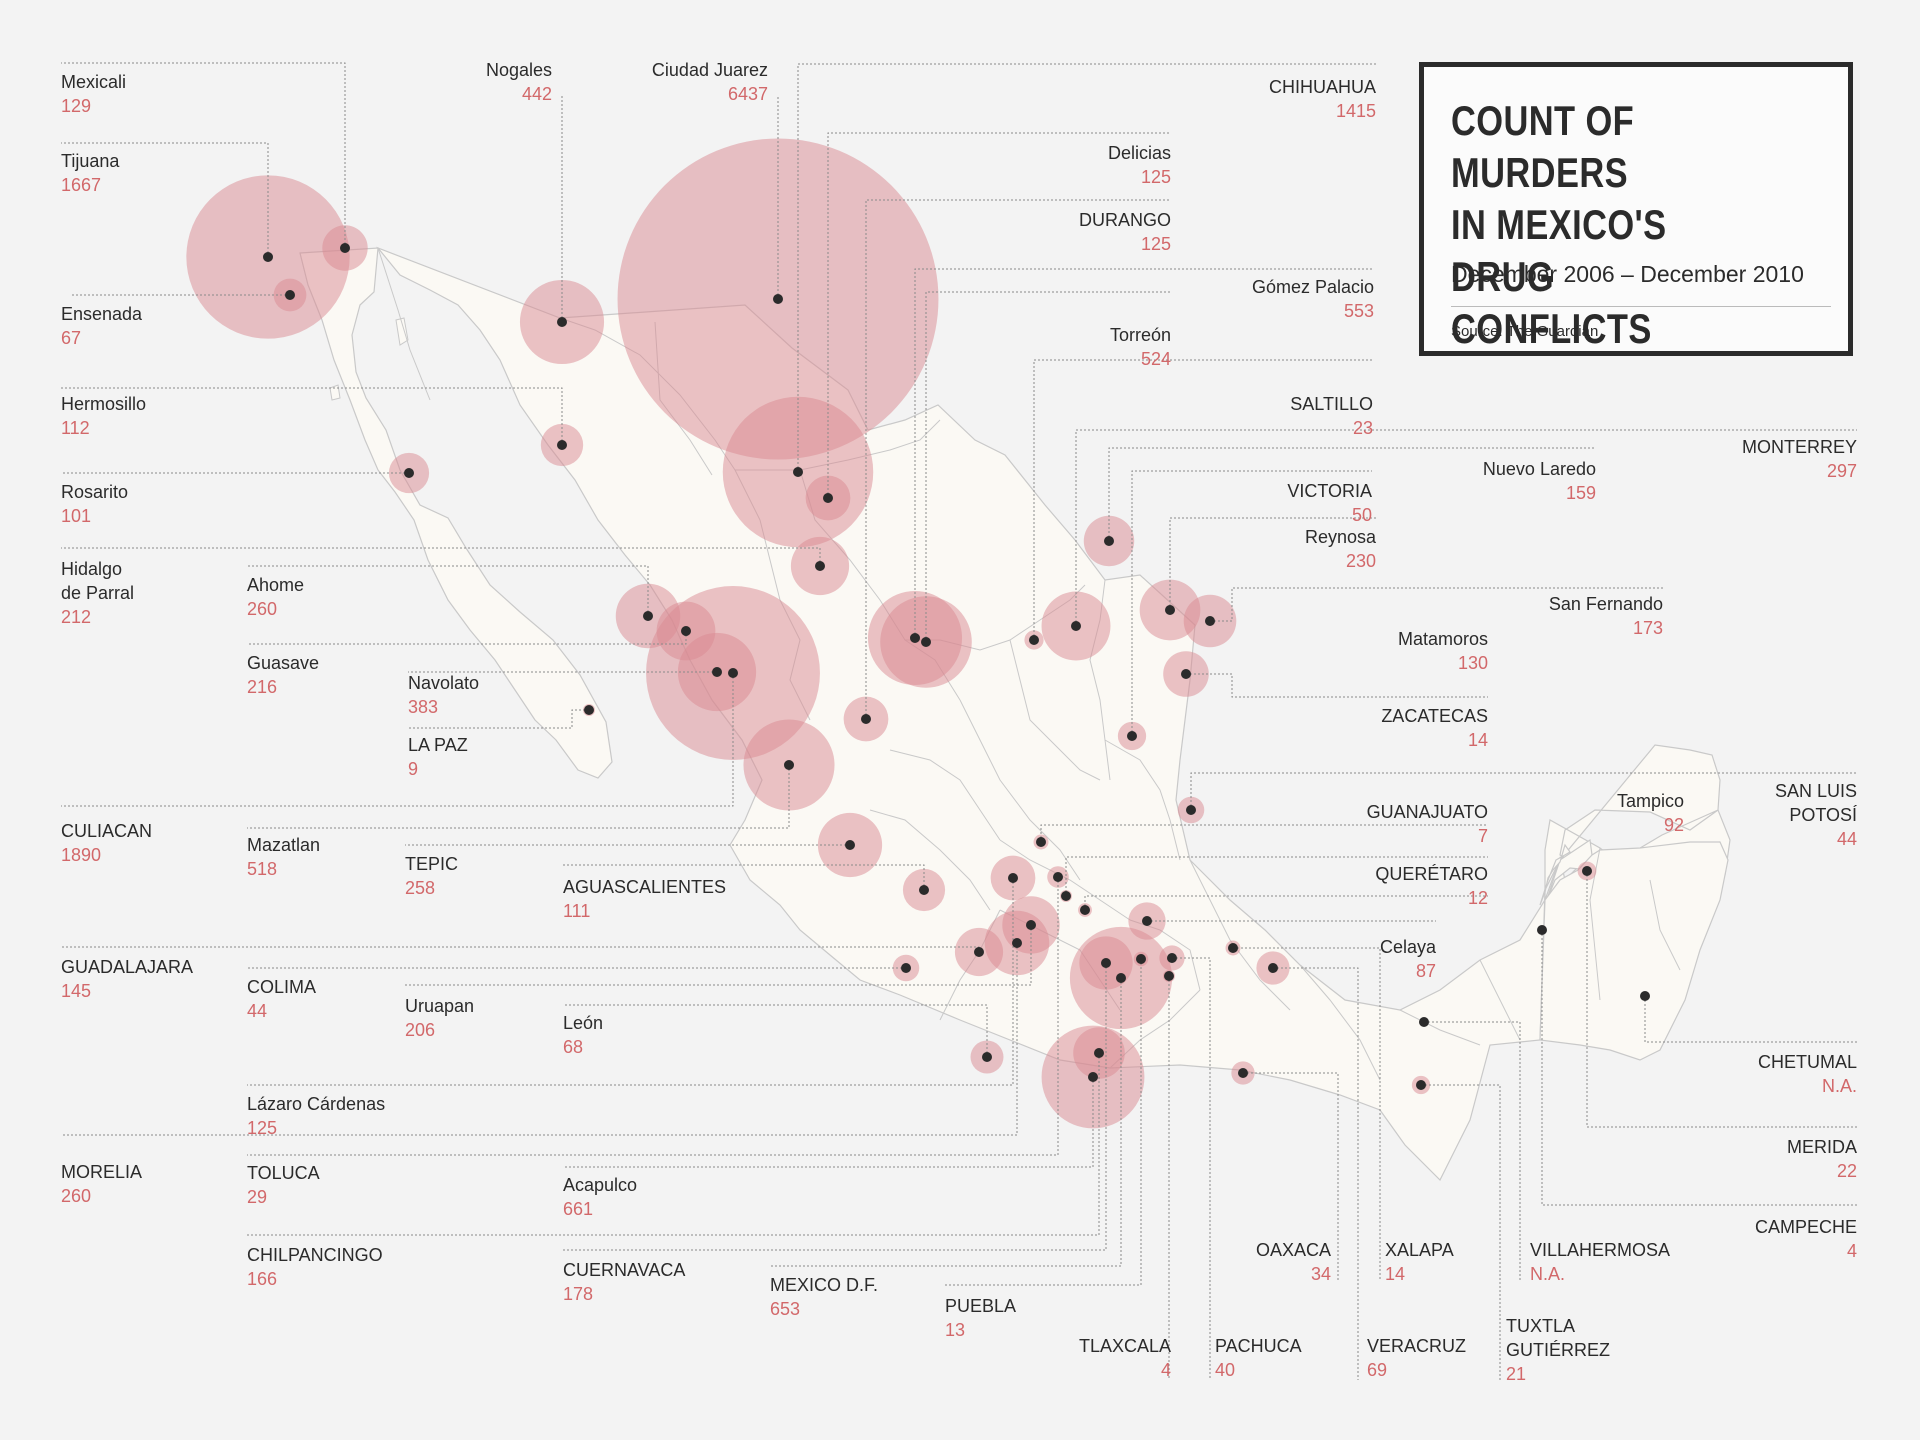  Describe the element at coordinates (1125, 1346) in the screenshot. I see `label-tlaxcala: TLAXCALA` at that location.